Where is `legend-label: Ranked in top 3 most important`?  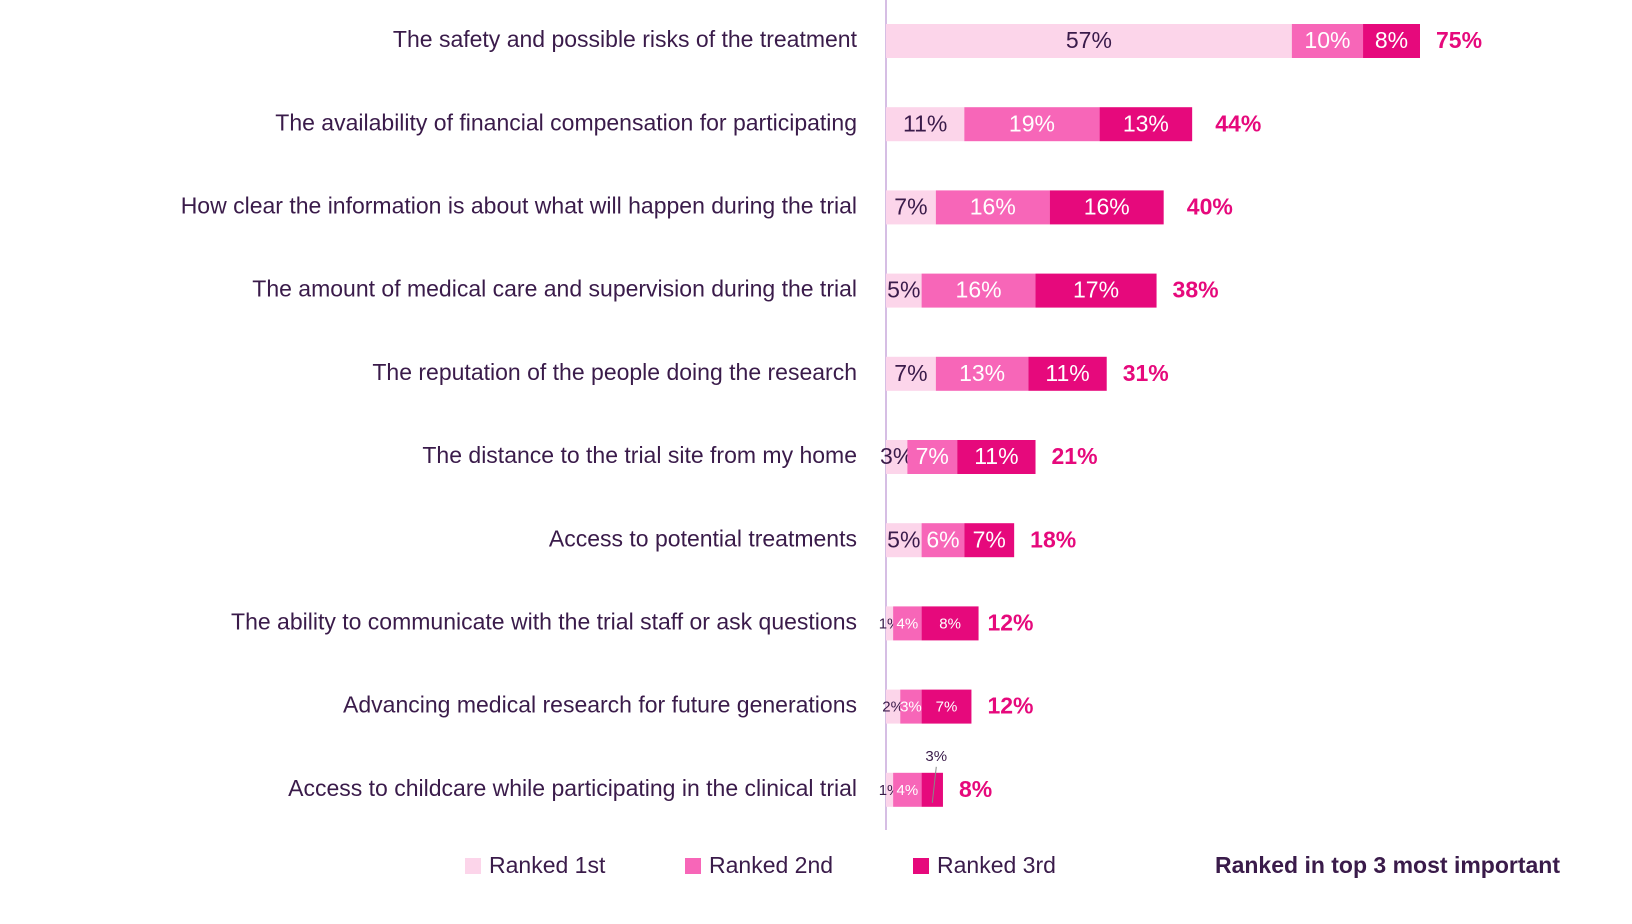 legend-label: Ranked in top 3 most important is located at coordinates (1387, 865).